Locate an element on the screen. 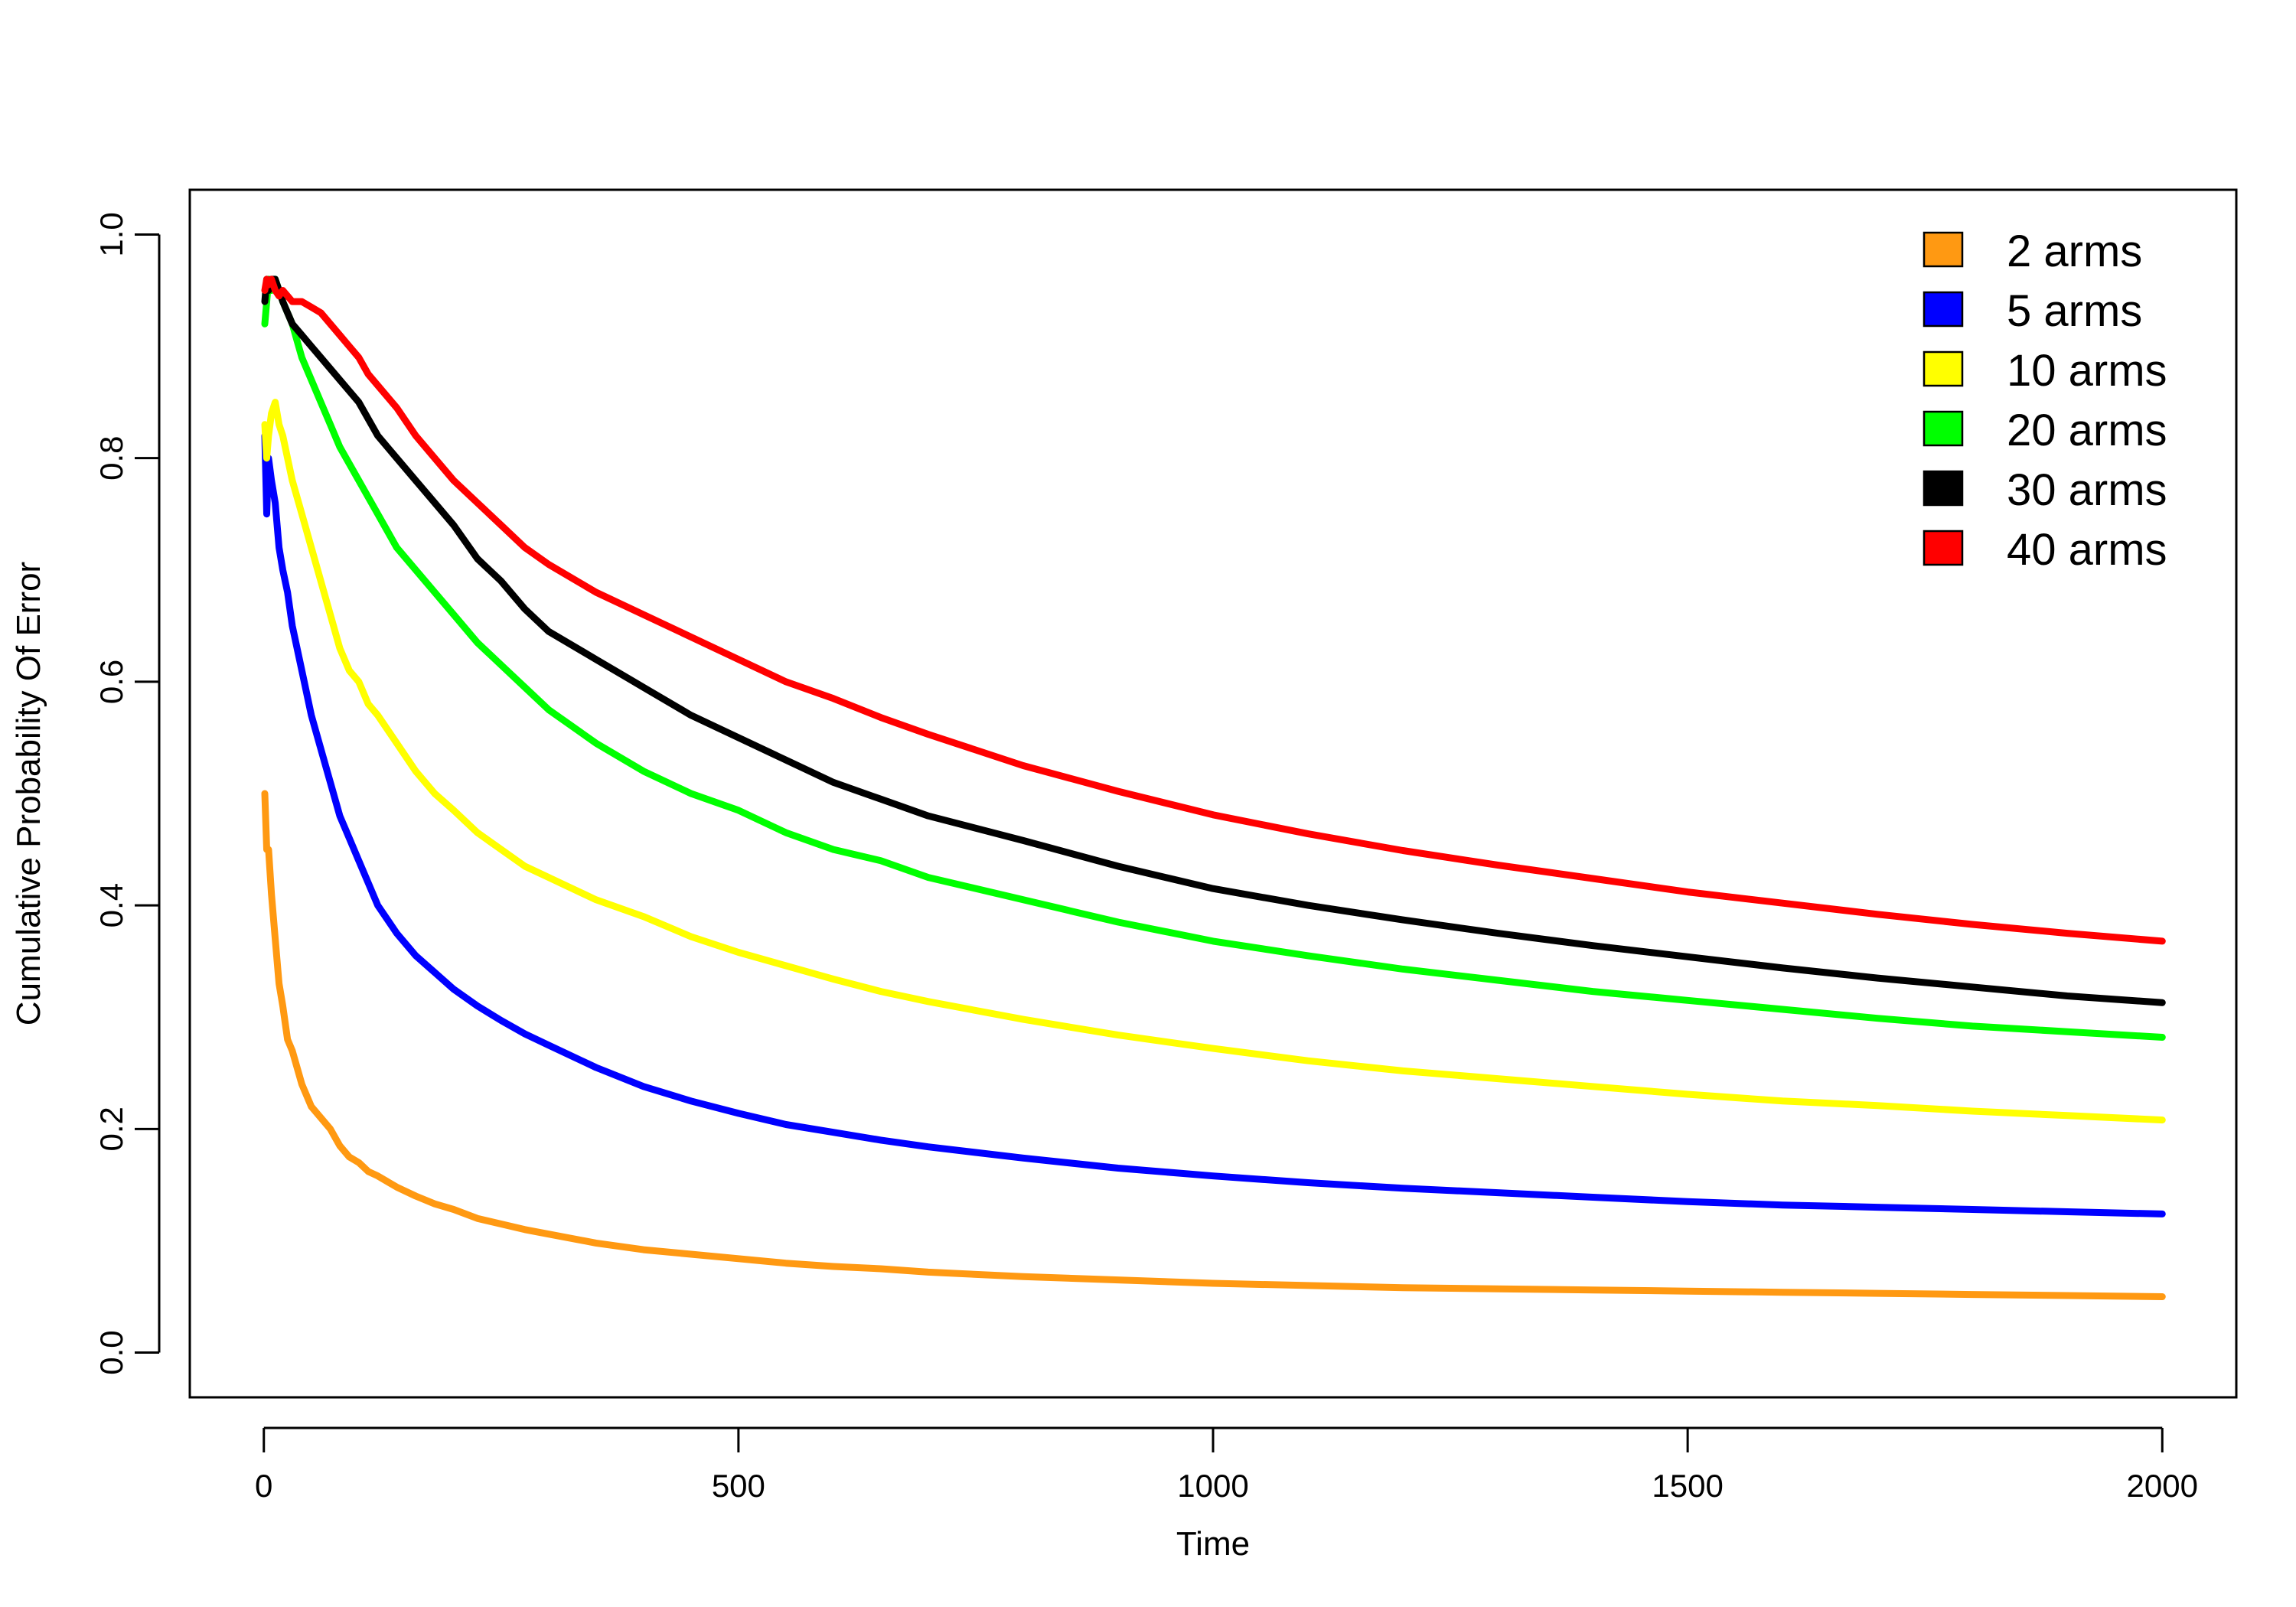 This screenshot has height=1607, width=2296. x-tick-label: 1000 is located at coordinates (1212, 1486).